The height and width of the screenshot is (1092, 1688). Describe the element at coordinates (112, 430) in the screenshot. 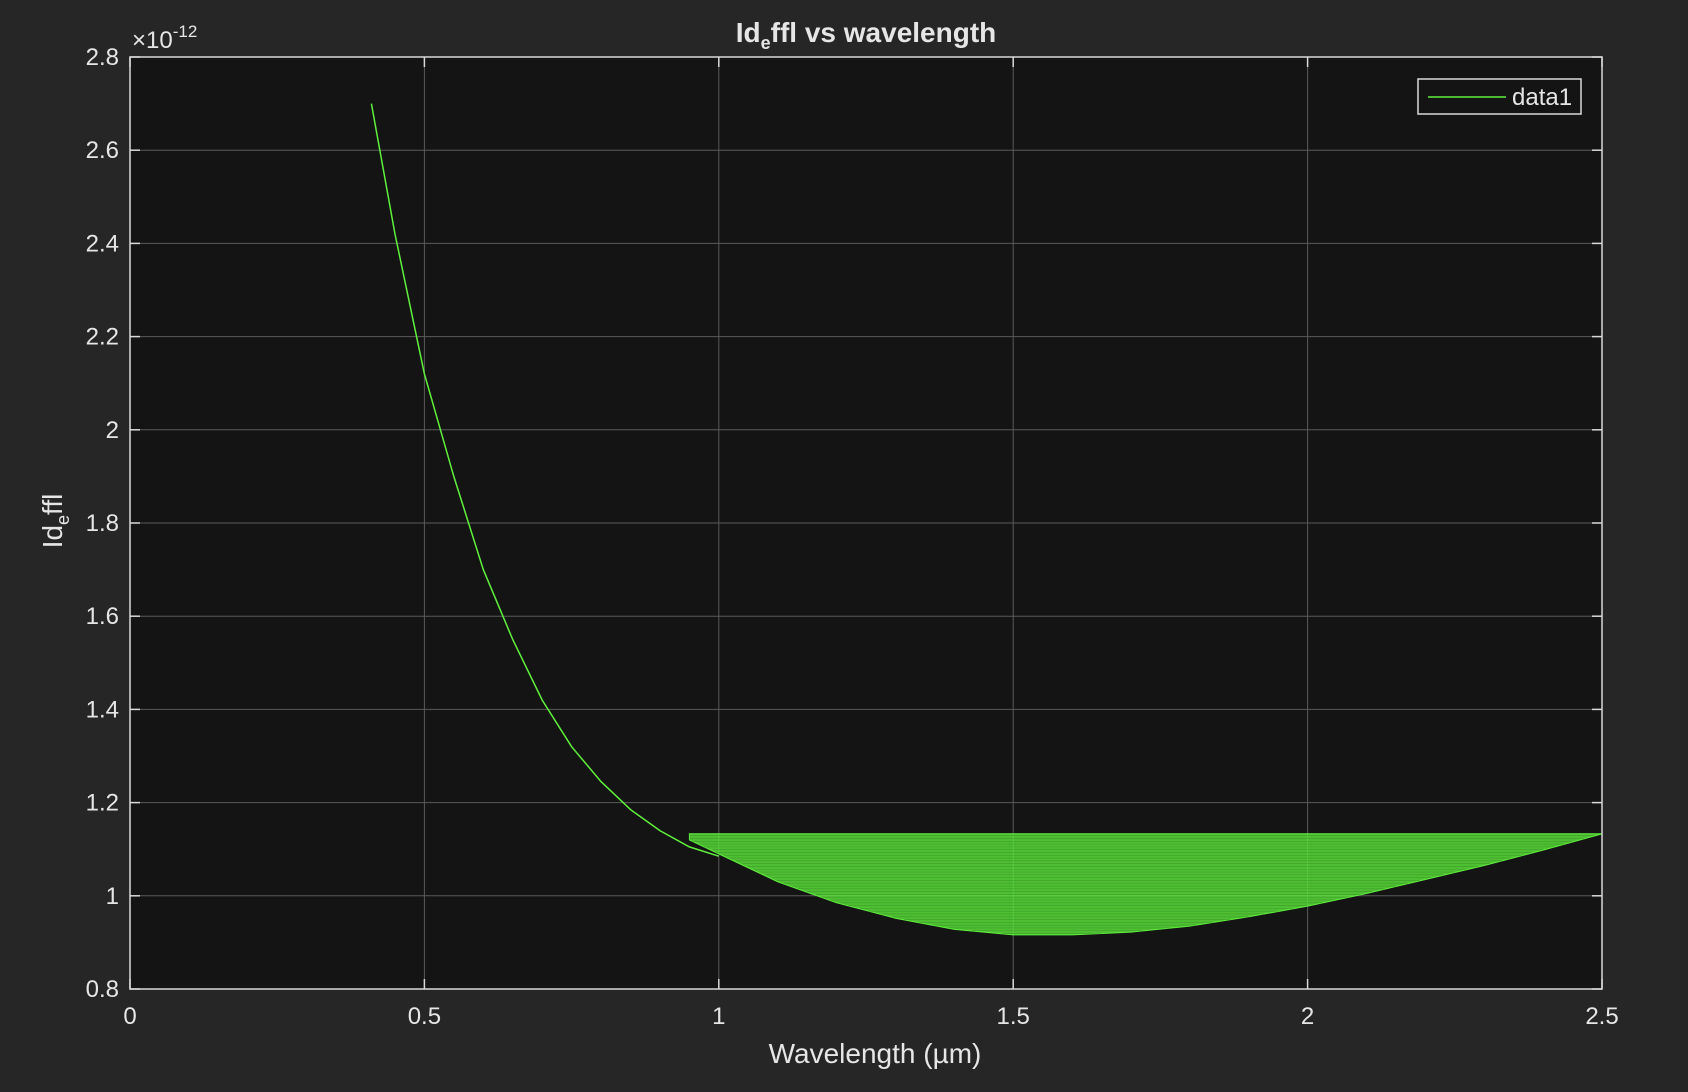

I see `y-tick-label: 2` at that location.